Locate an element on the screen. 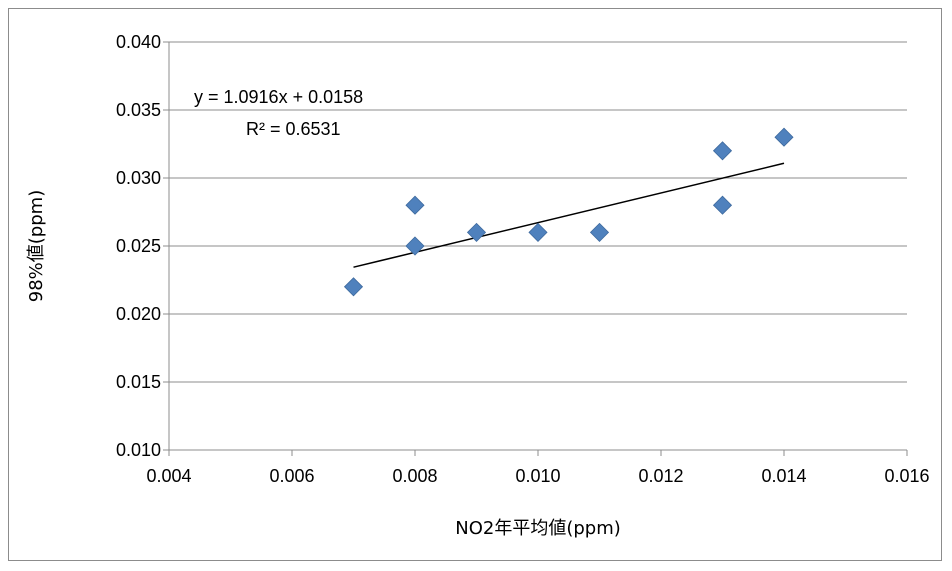  y-tick-label: 0.015 is located at coordinates (138, 382).